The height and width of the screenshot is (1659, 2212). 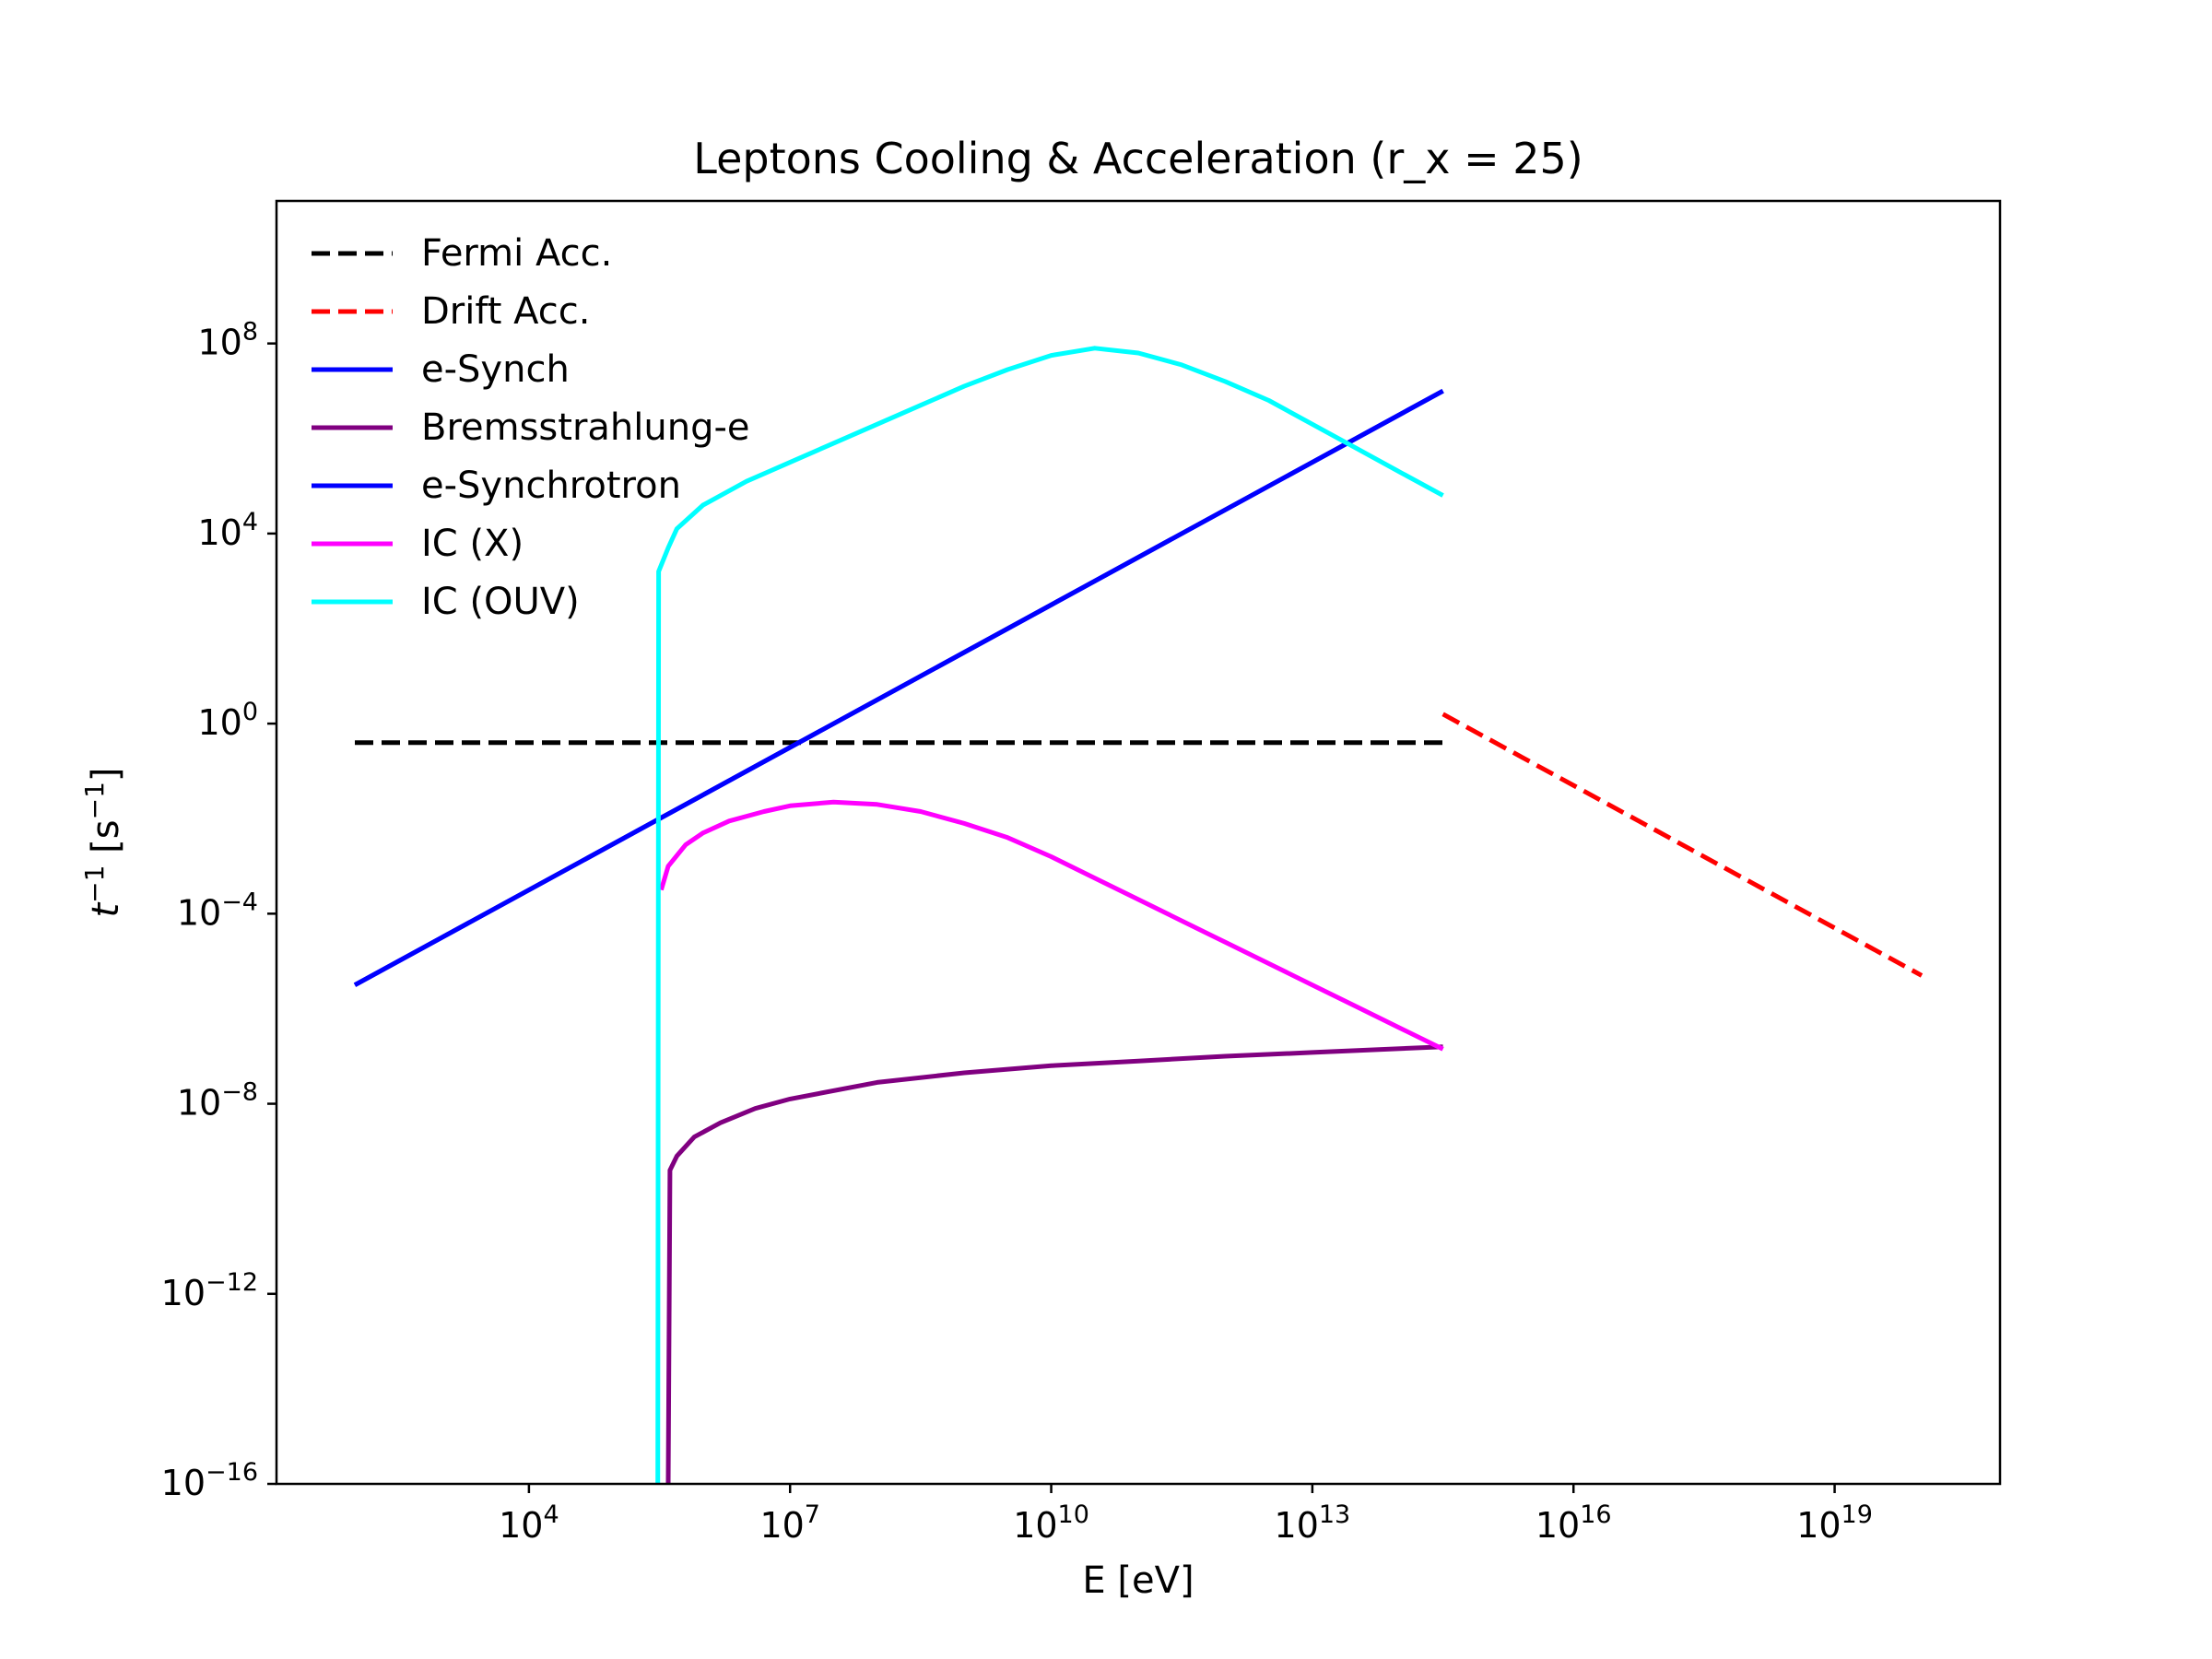 What do you see at coordinates (516, 253) in the screenshot?
I see `legend-label-1: Fermi Acc.` at bounding box center [516, 253].